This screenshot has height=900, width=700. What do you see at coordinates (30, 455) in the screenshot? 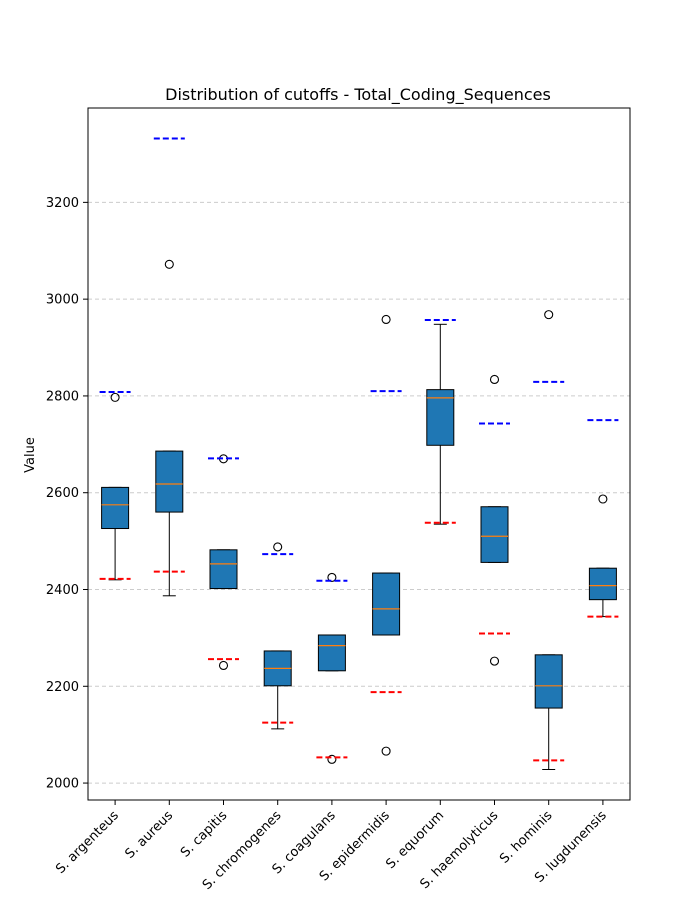
I see `y-axis-label: Value` at bounding box center [30, 455].